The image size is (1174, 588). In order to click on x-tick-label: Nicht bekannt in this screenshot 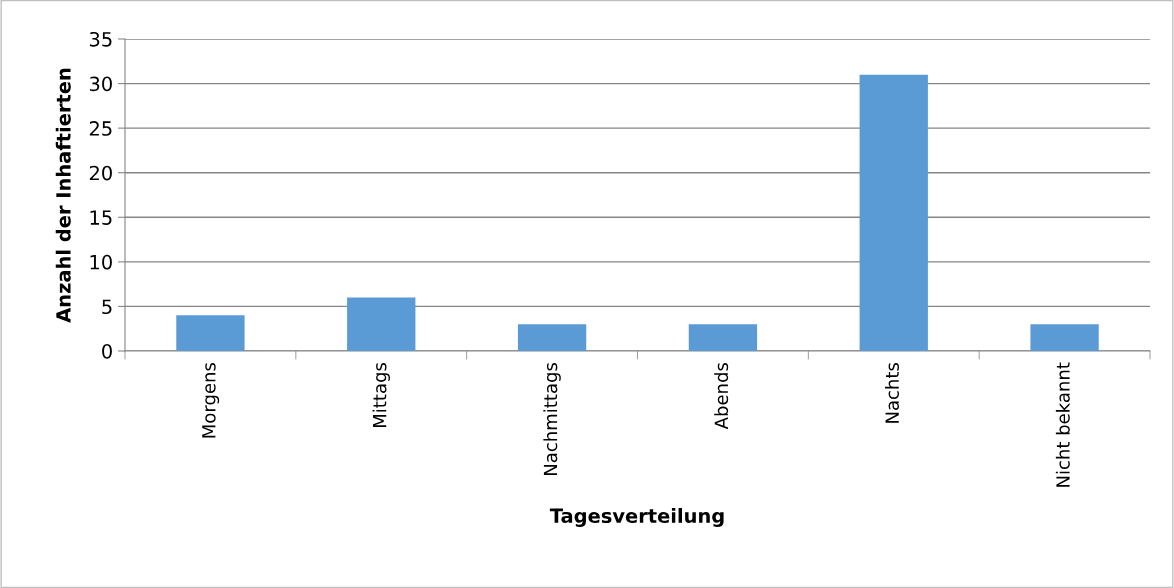, I will do `click(1062, 424)`.